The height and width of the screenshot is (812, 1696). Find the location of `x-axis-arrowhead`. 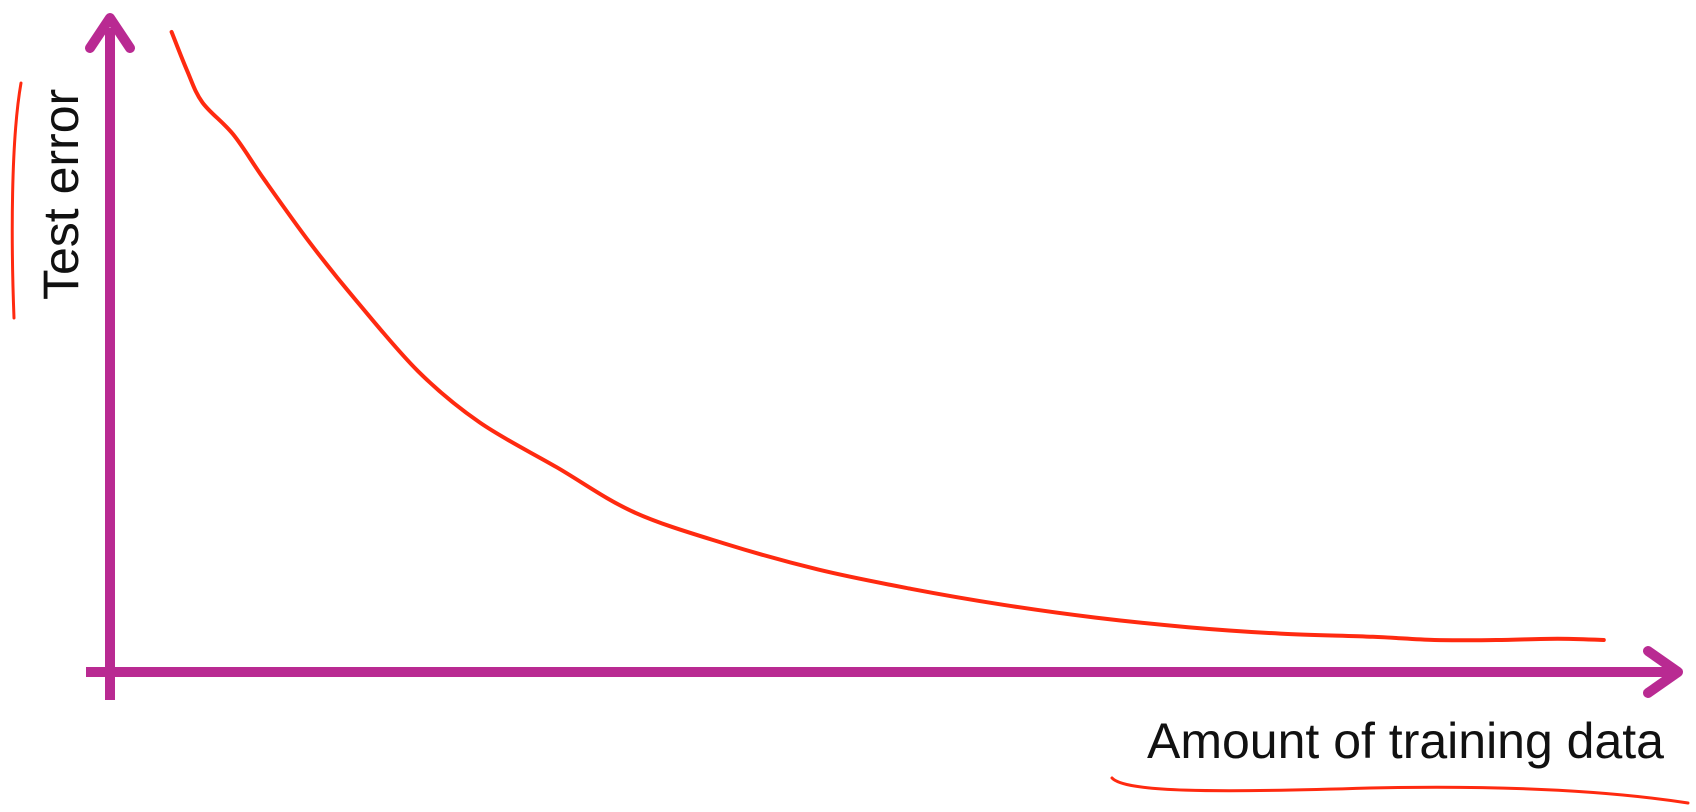

x-axis-arrowhead is located at coordinates (1663, 672).